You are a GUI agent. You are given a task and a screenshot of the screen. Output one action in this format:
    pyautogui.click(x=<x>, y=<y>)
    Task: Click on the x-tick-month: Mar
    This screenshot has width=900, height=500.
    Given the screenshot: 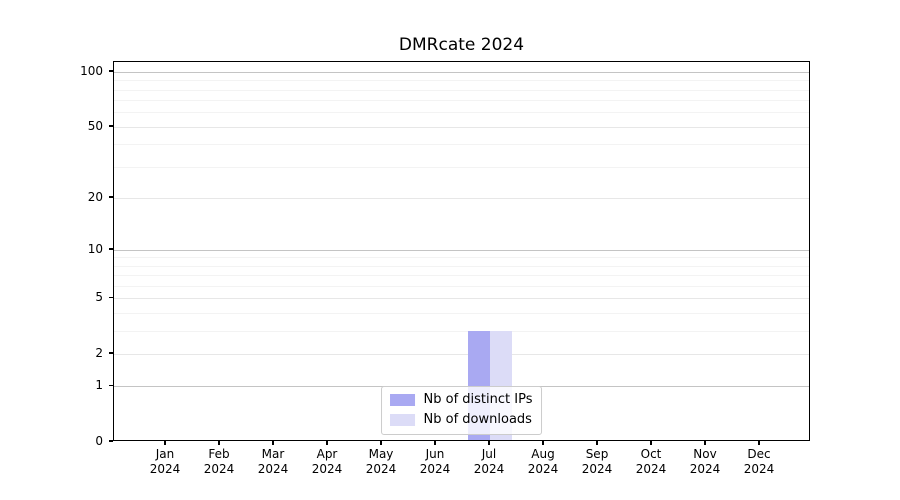 What is the action you would take?
    pyautogui.click(x=273, y=454)
    